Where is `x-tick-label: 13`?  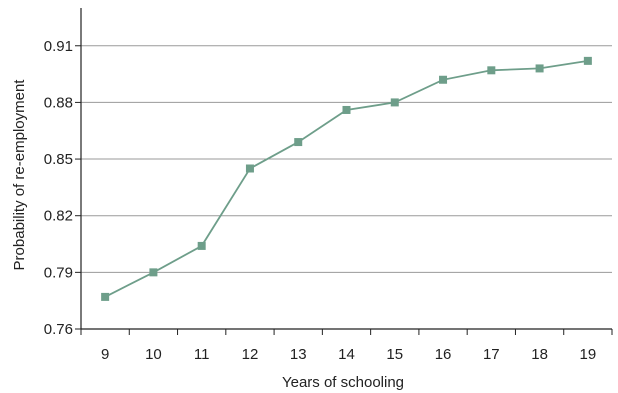 x-tick-label: 13 is located at coordinates (298, 354).